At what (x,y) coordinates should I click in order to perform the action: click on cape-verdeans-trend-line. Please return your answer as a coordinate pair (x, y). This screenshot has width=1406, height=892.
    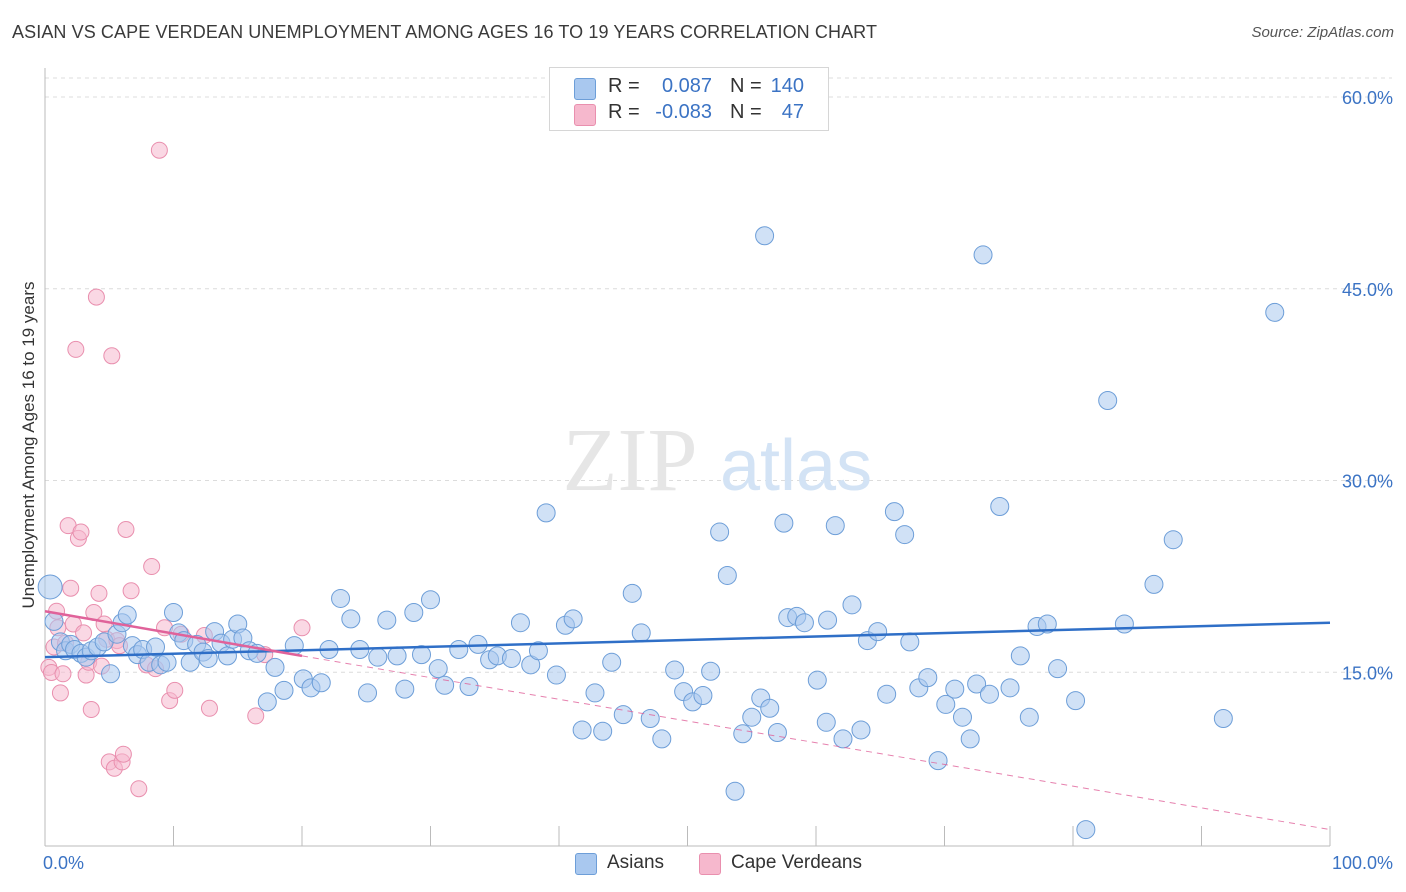
    Looking at the image, I should click on (173, 633).